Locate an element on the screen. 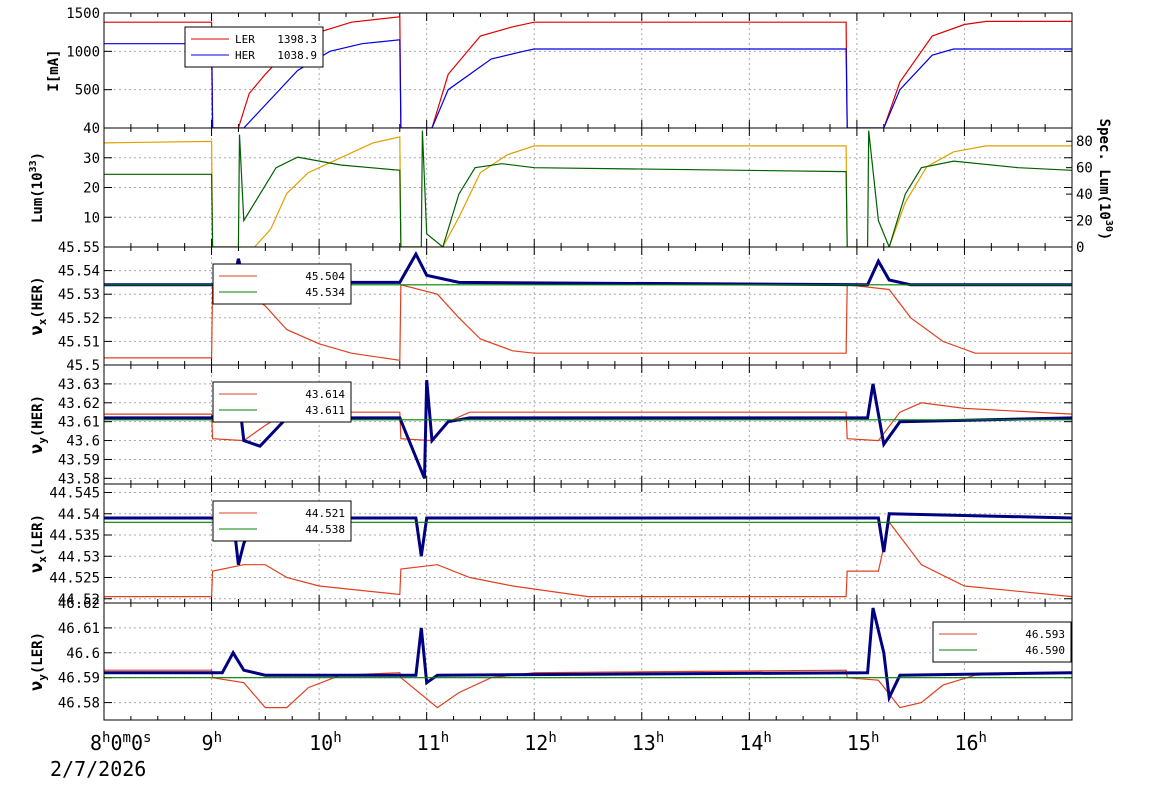  legend-value: 44.538 is located at coordinates (325, 529).